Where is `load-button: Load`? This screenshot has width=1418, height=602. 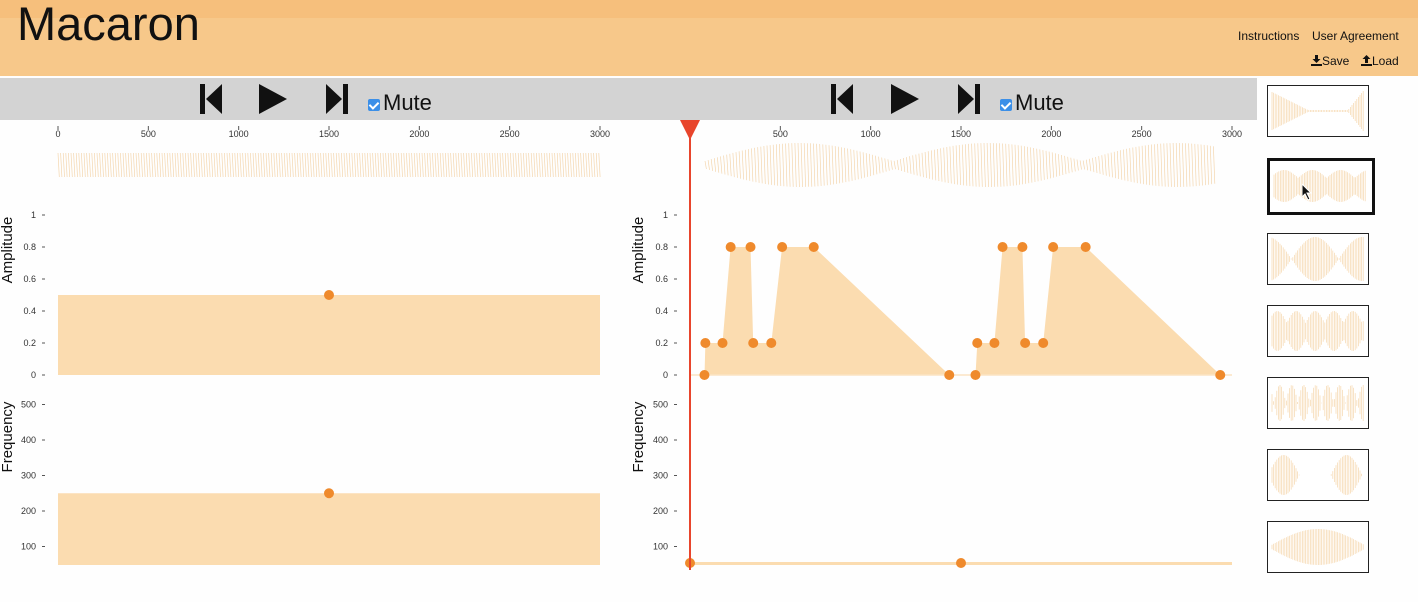
load-button: Load is located at coordinates (1380, 61).